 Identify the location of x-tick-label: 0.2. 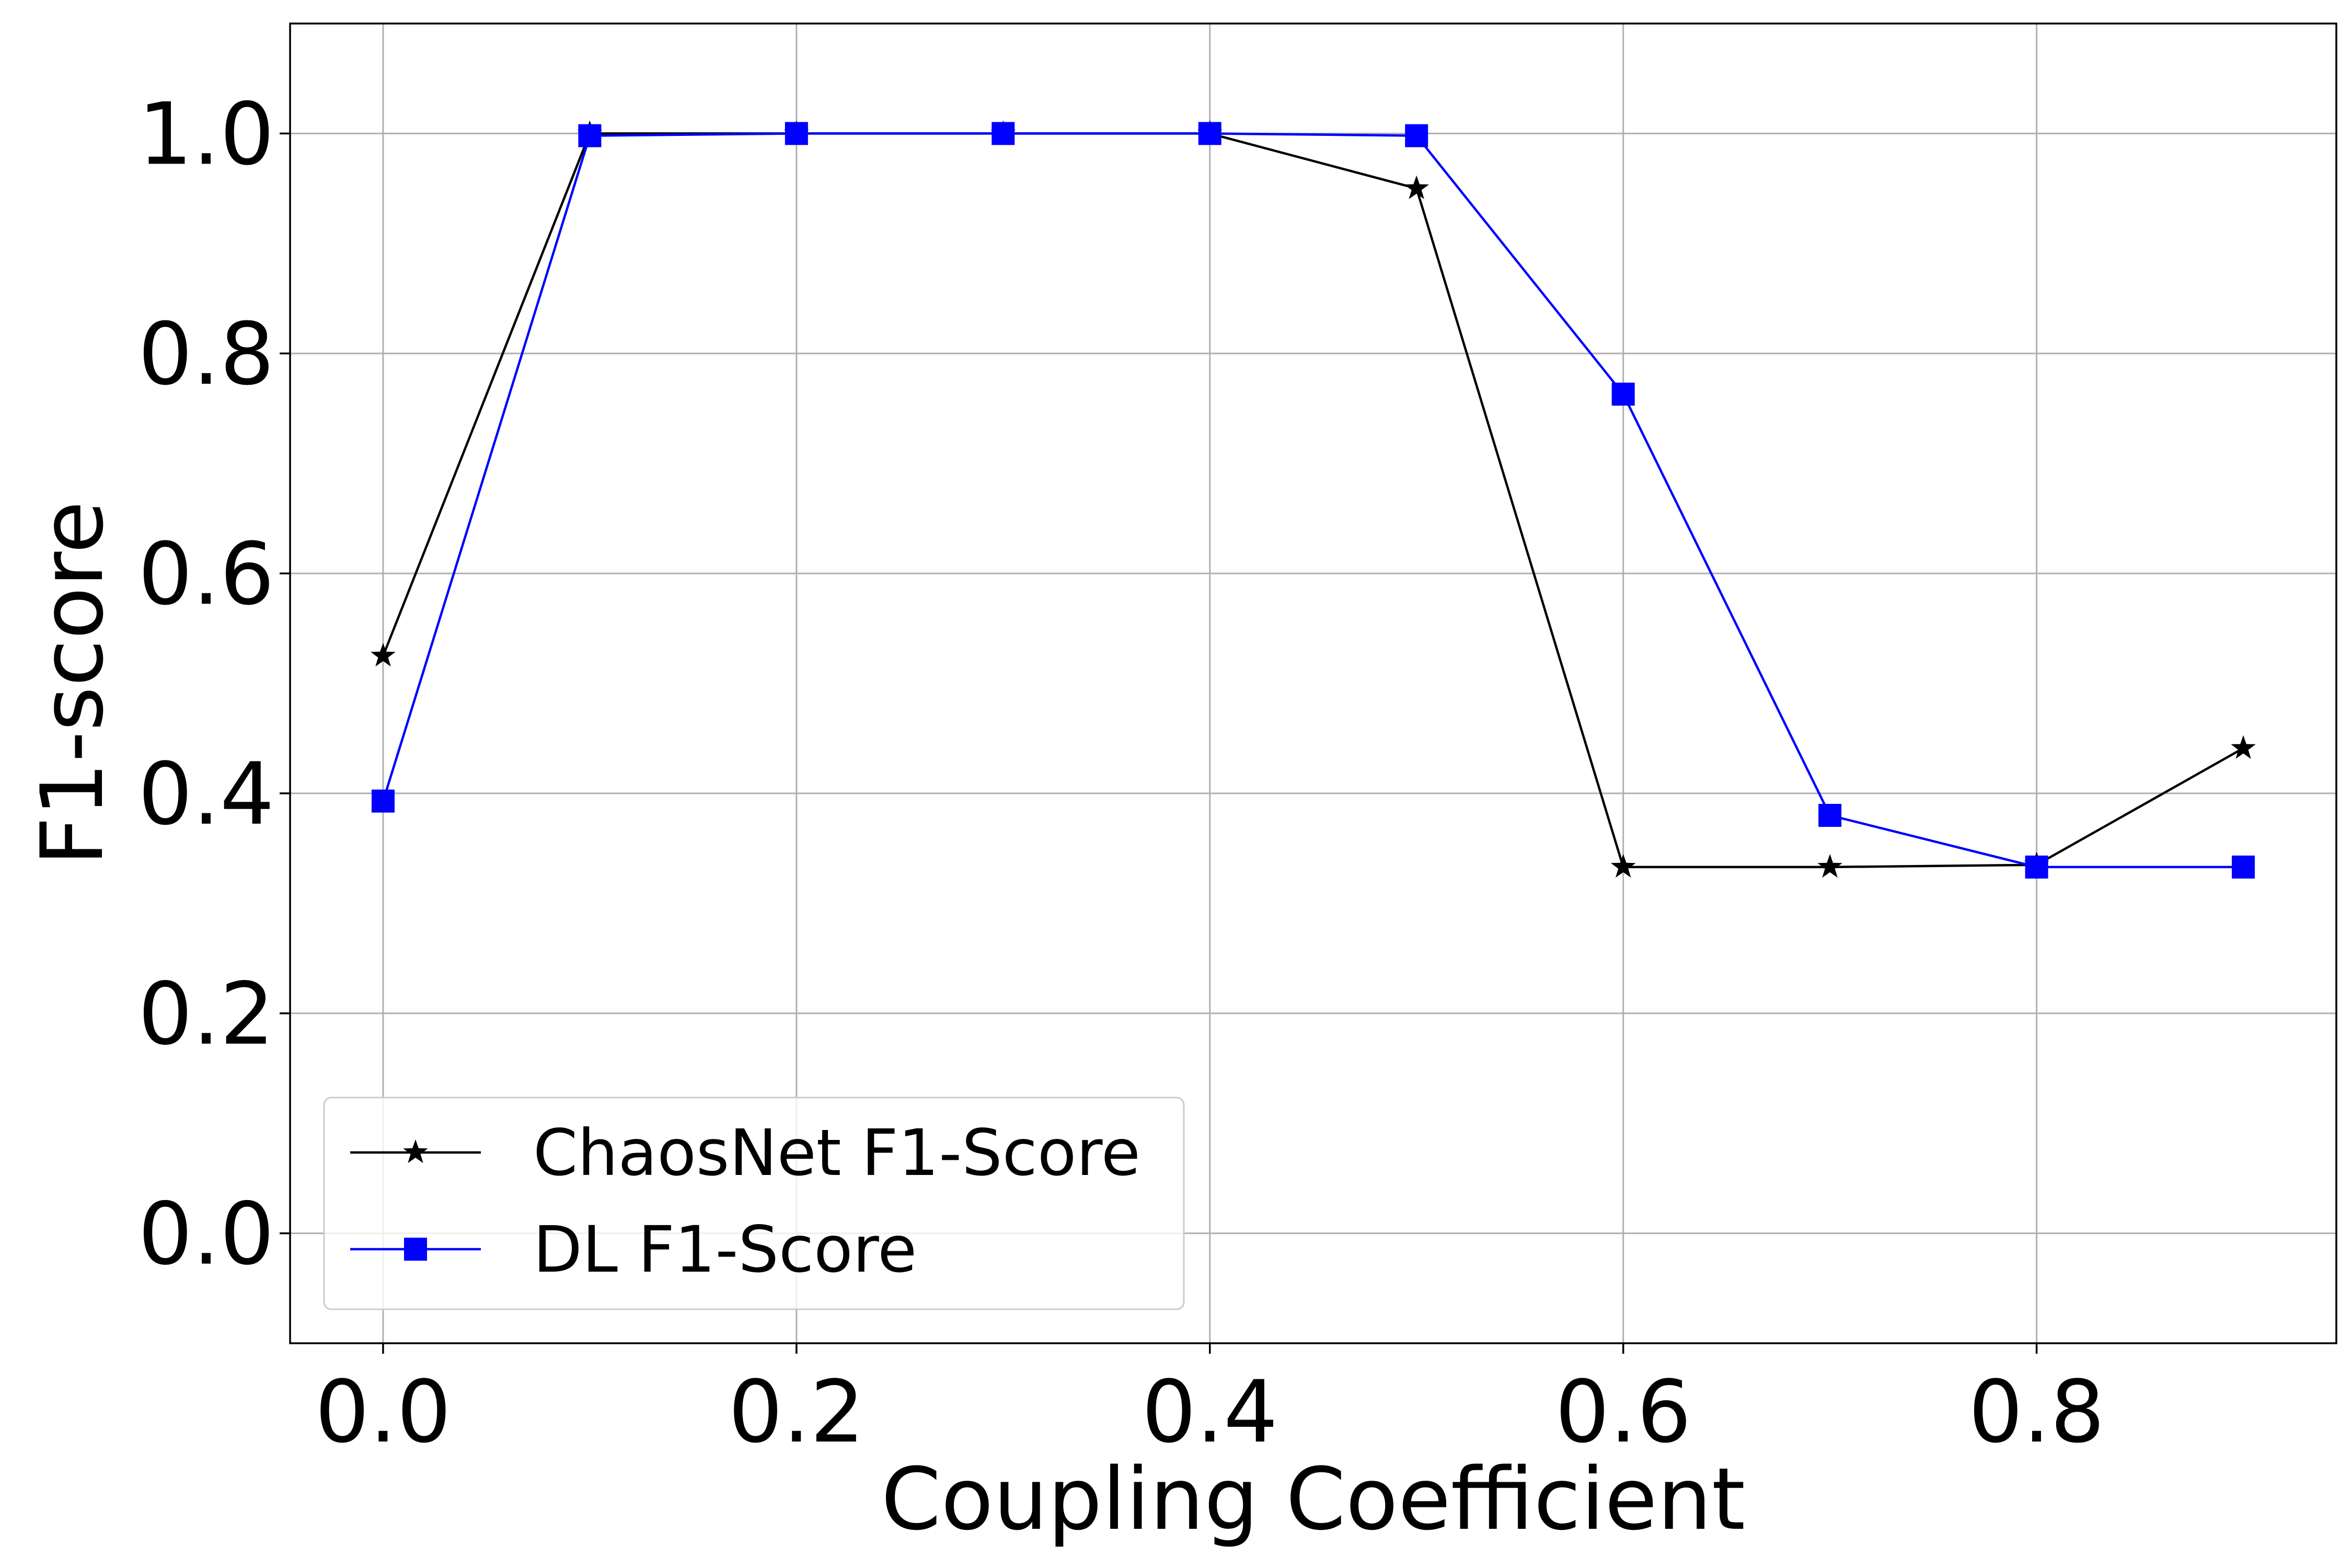
(796, 1412).